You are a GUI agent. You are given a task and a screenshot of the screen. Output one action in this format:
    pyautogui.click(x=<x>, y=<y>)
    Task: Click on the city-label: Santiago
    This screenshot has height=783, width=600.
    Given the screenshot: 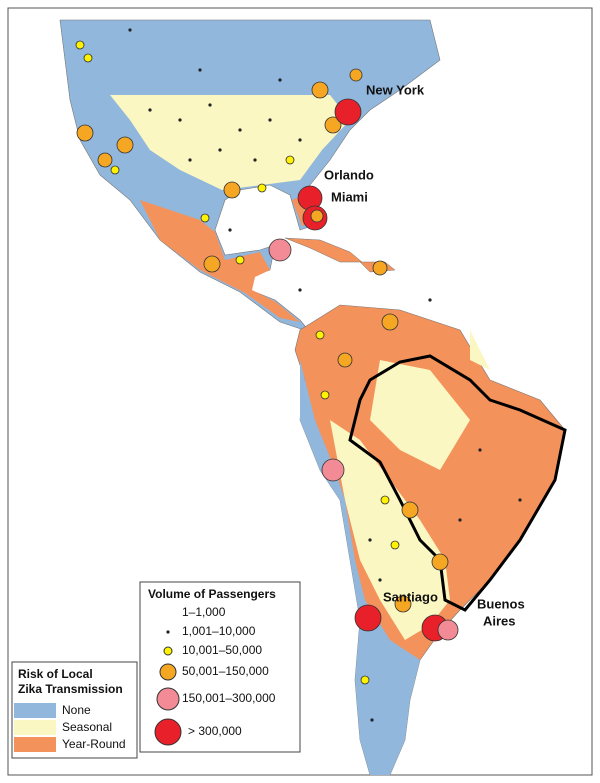 What is the action you would take?
    pyautogui.click(x=410, y=596)
    